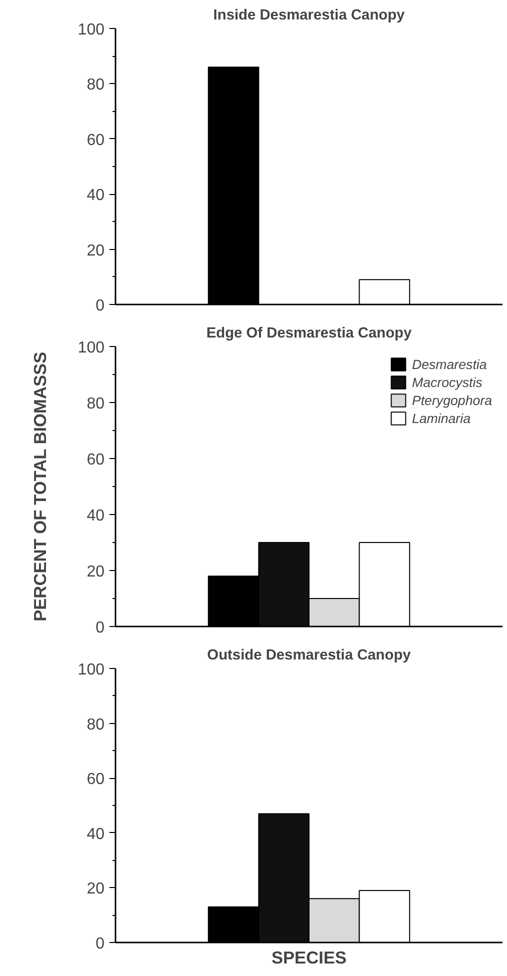  What do you see at coordinates (449, 364) in the screenshot?
I see `legend-label: Desmarestia` at bounding box center [449, 364].